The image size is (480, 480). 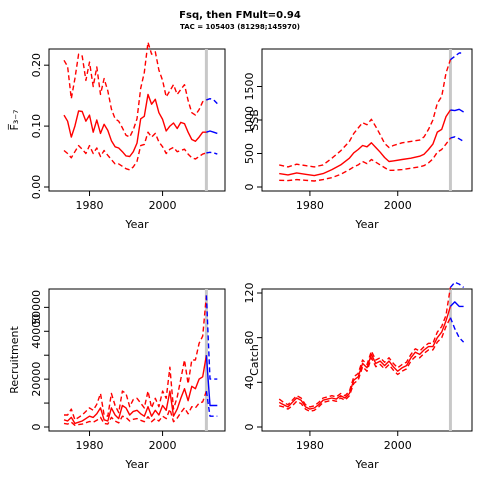 I want to click on y-tick-label: 1500, so click(x=249, y=87).